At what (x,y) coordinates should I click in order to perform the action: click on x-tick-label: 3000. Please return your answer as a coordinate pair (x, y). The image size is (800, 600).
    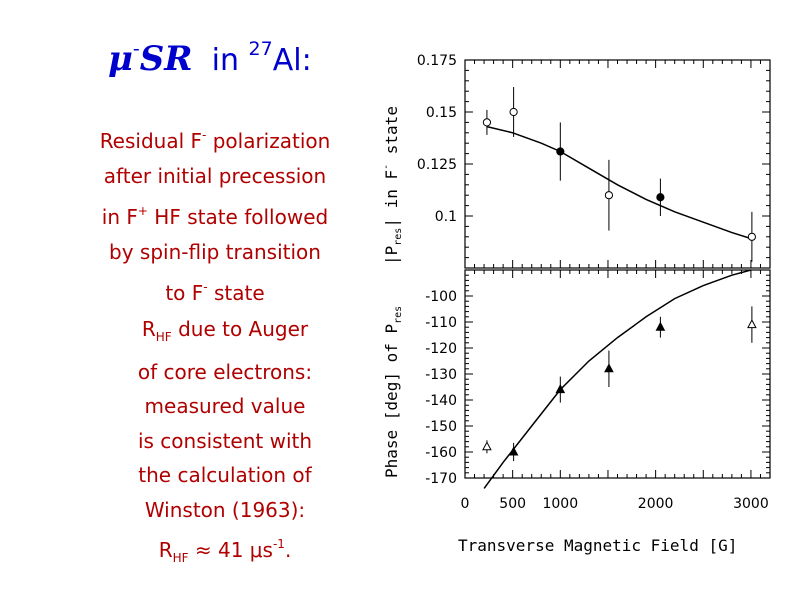
    Looking at the image, I should click on (751, 504).